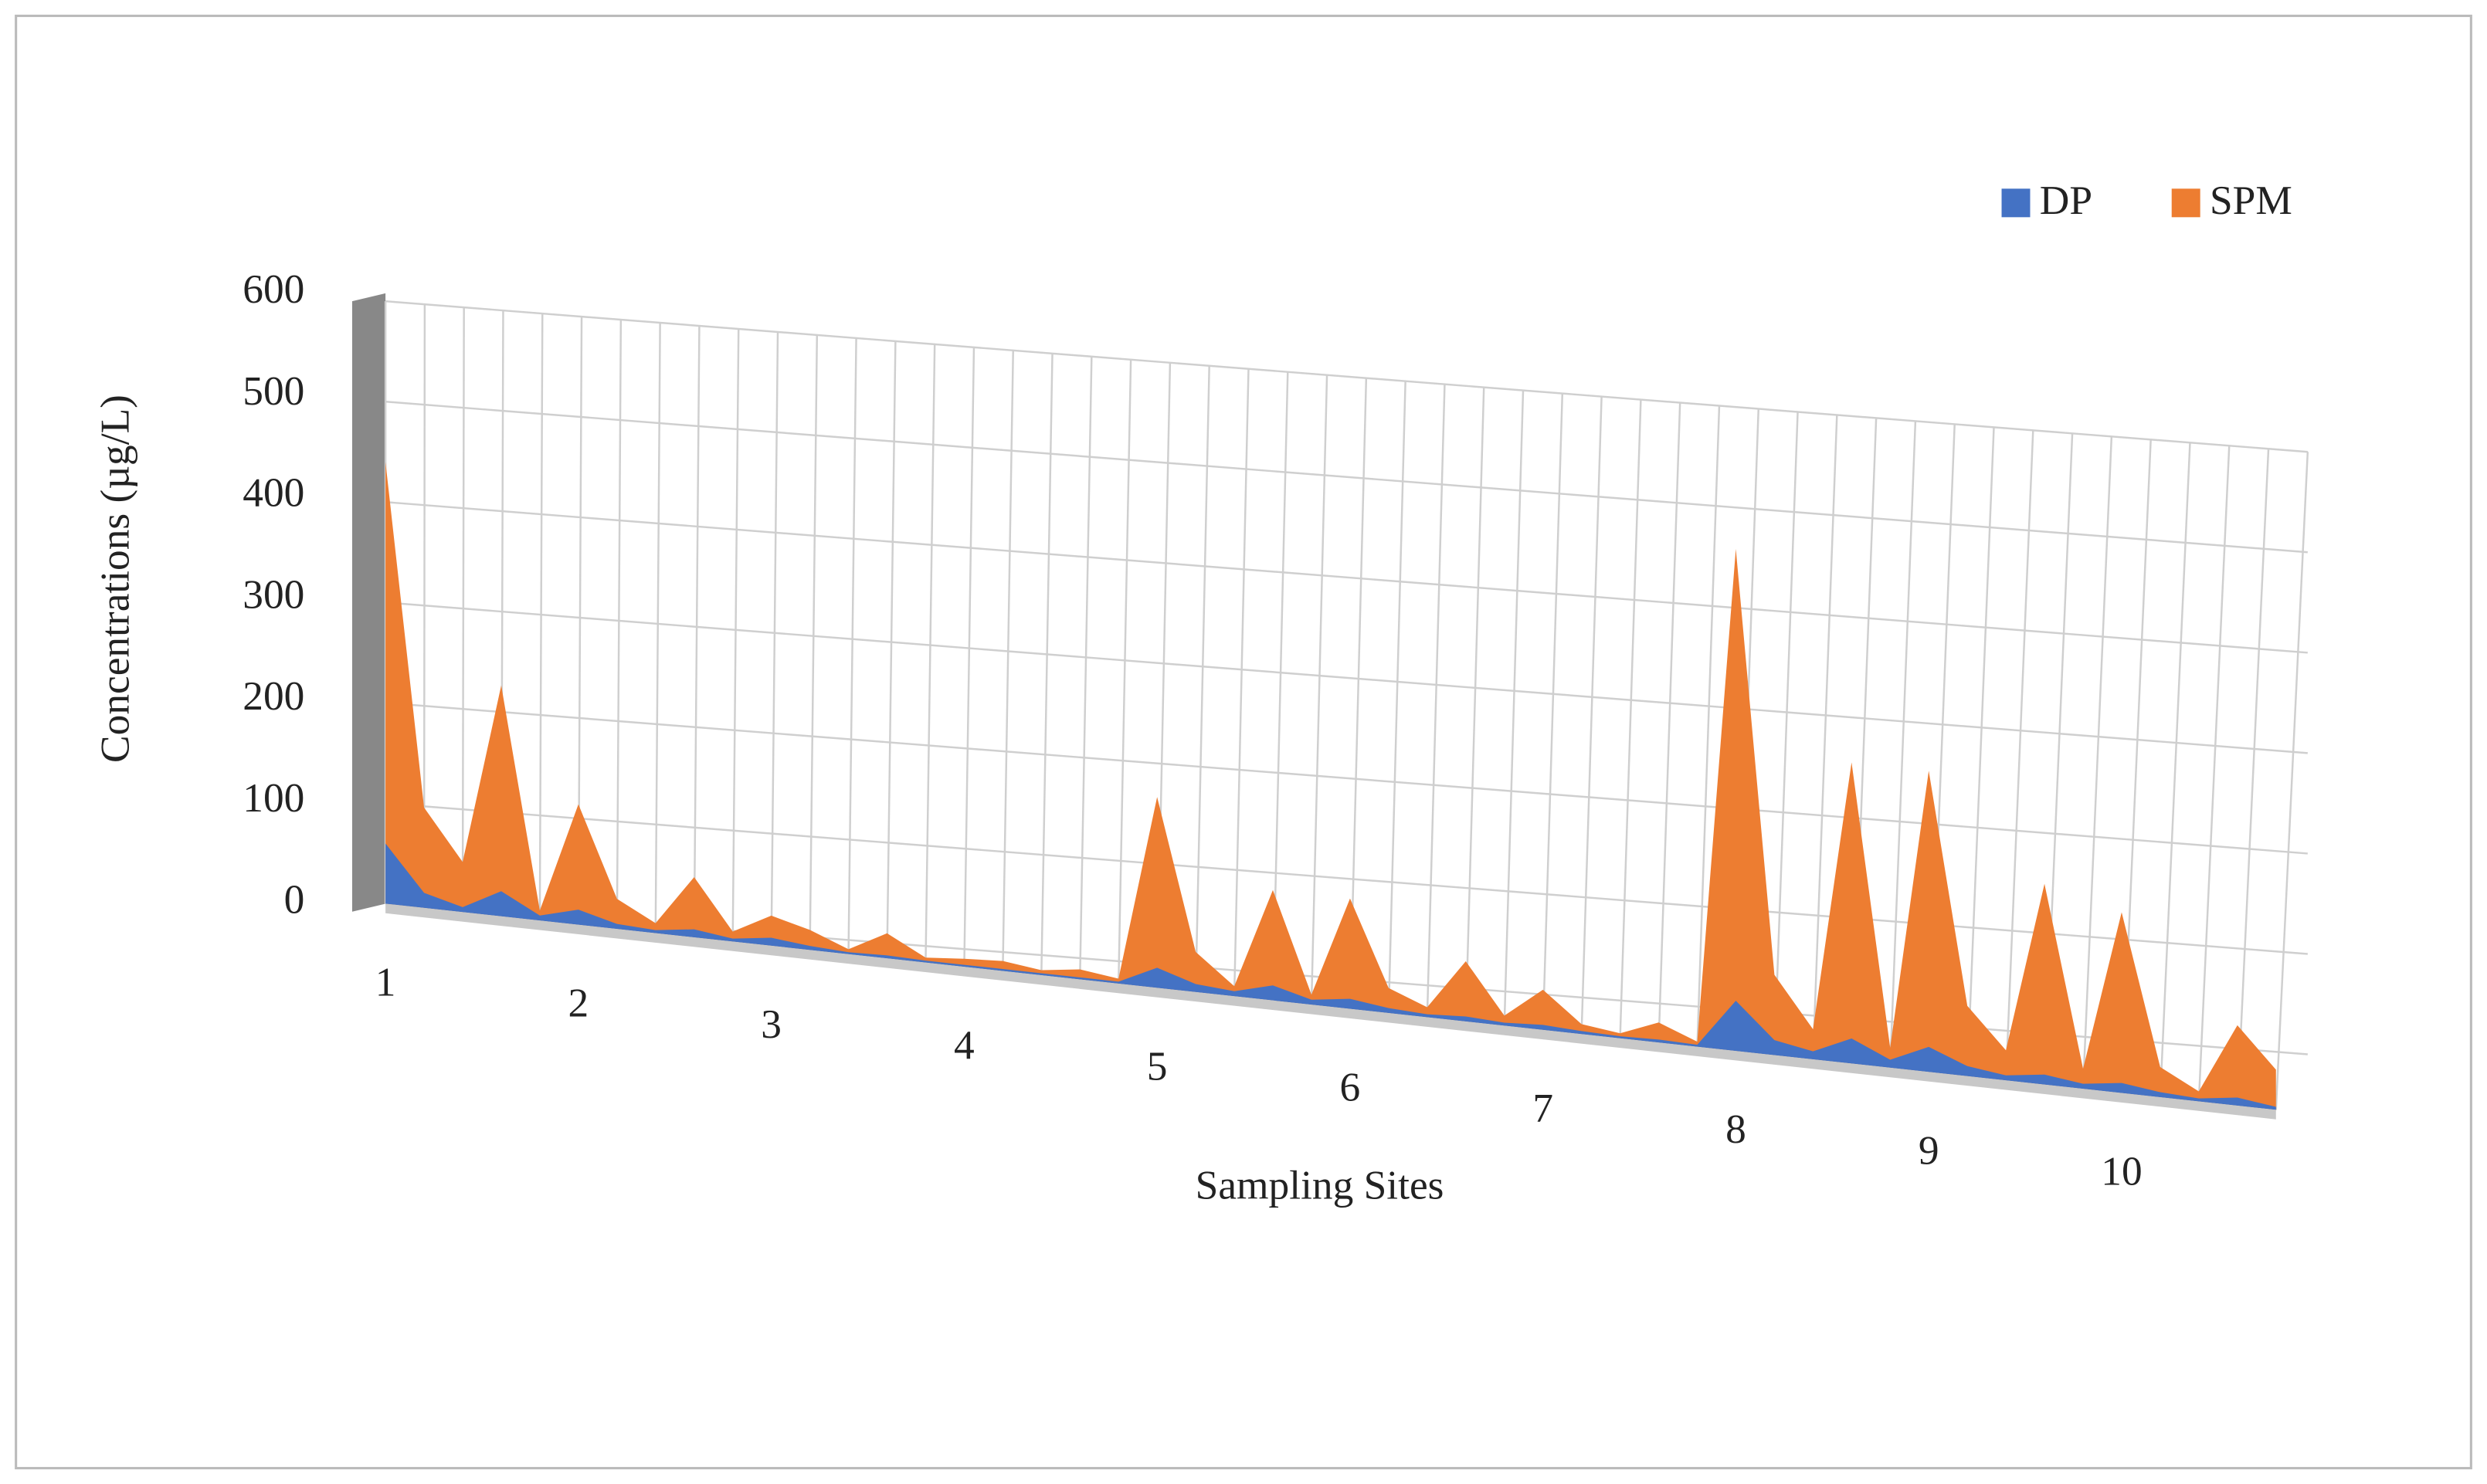 The width and height of the screenshot is (2487, 1484). Describe the element at coordinates (578, 1003) in the screenshot. I see `x-tick-label: 2` at that location.